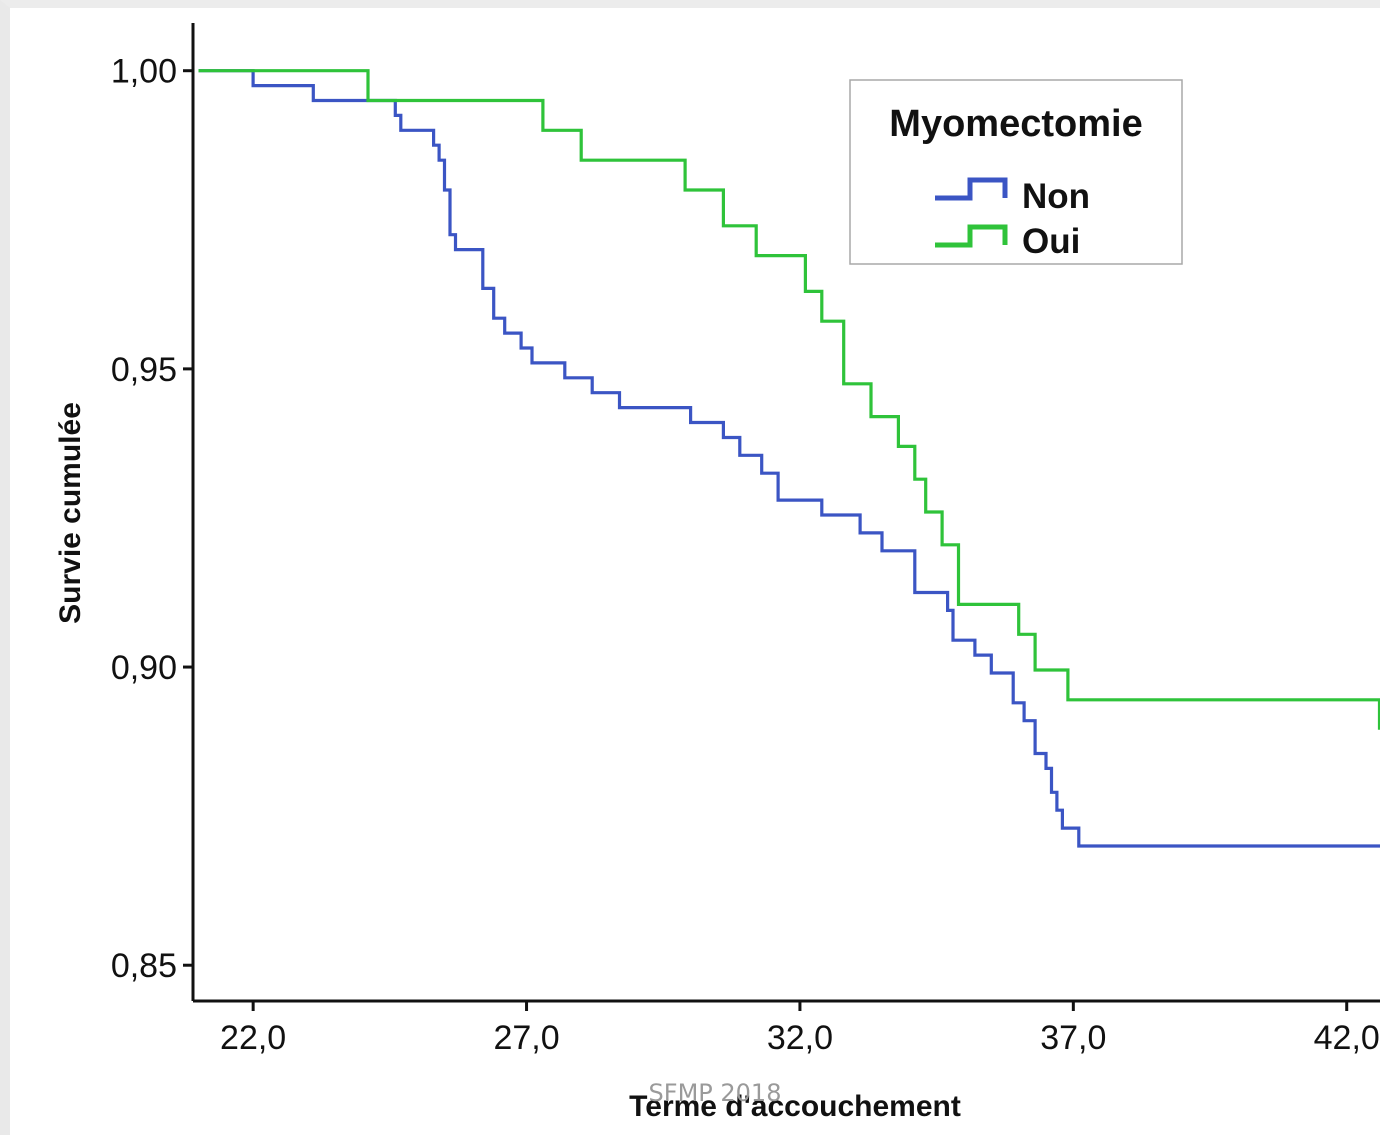 Image resolution: width=1380 pixels, height=1143 pixels. What do you see at coordinates (1056, 196) in the screenshot?
I see `legend-label-non: Non` at bounding box center [1056, 196].